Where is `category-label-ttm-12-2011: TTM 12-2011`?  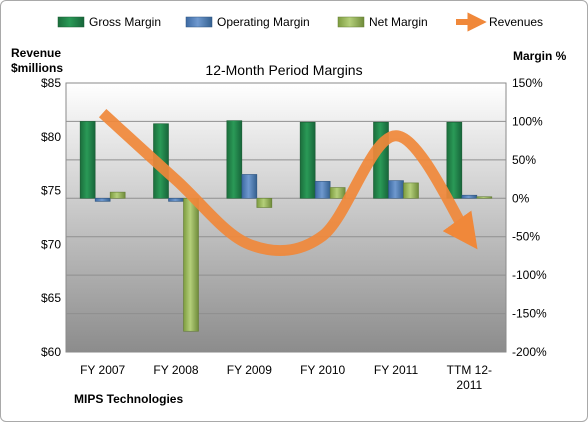
category-label-ttm-12-2011: TTM 12-2011 is located at coordinates (469, 377).